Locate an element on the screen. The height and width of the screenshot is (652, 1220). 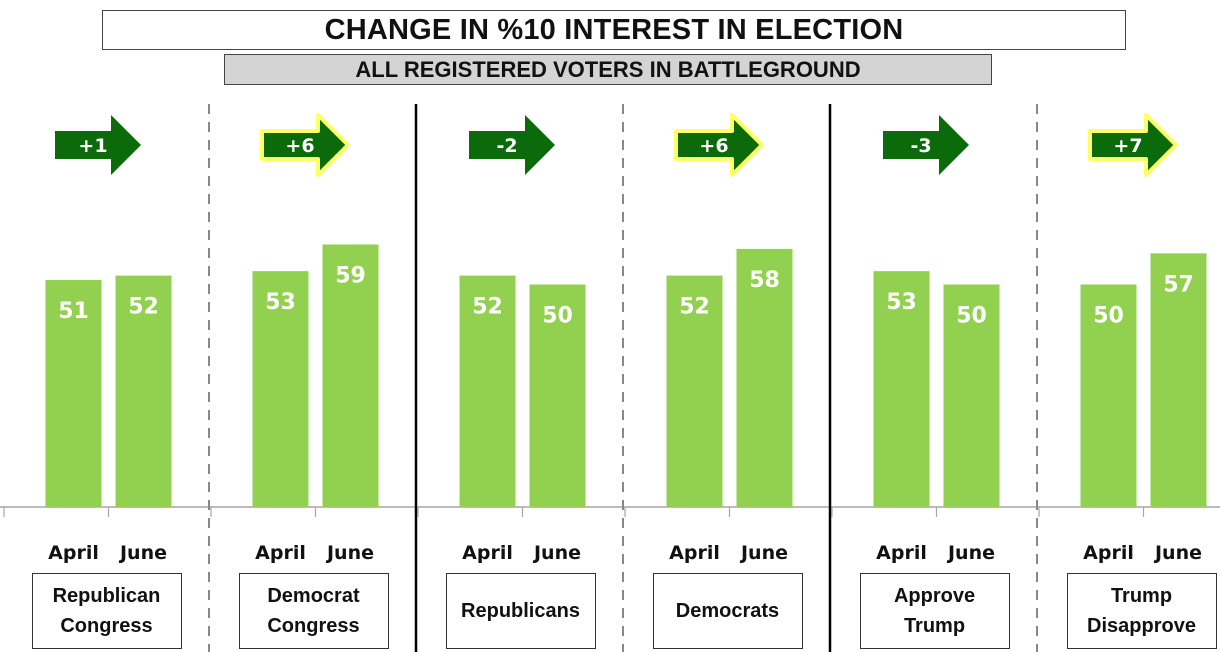
chart-title: CHANGE IN %10 INTEREST IN ELECTION is located at coordinates (614, 30).